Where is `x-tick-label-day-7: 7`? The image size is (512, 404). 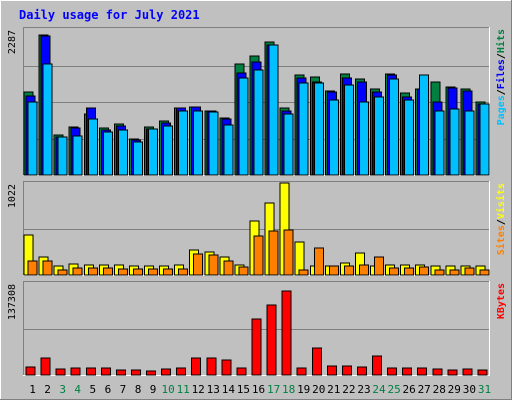 x-tick-label-day-7: 7 is located at coordinates (123, 389).